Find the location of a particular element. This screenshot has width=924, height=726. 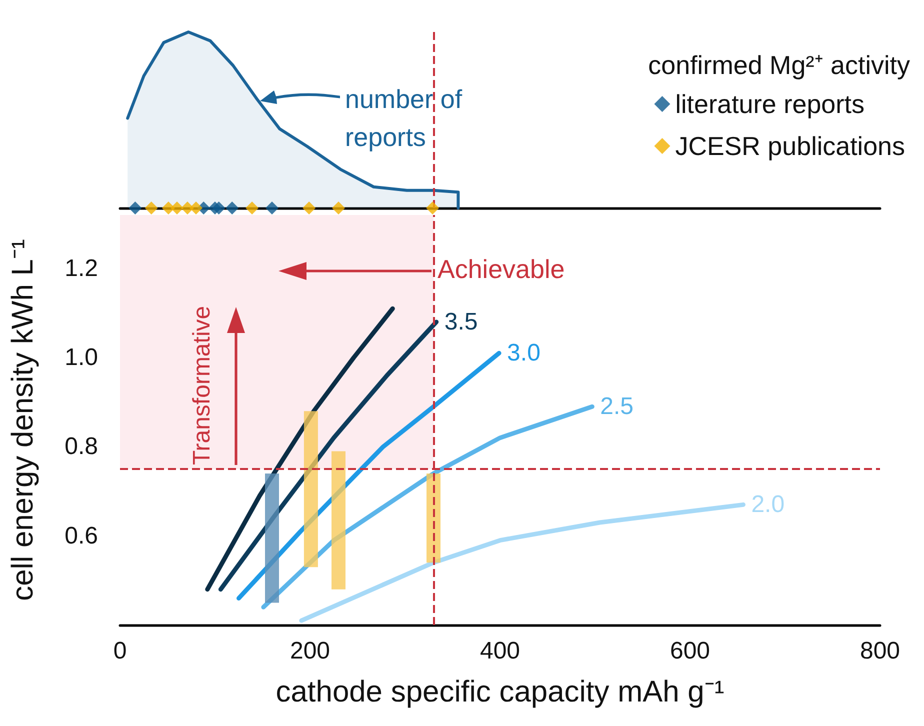

x-tick-label: 200 is located at coordinates (310, 651).